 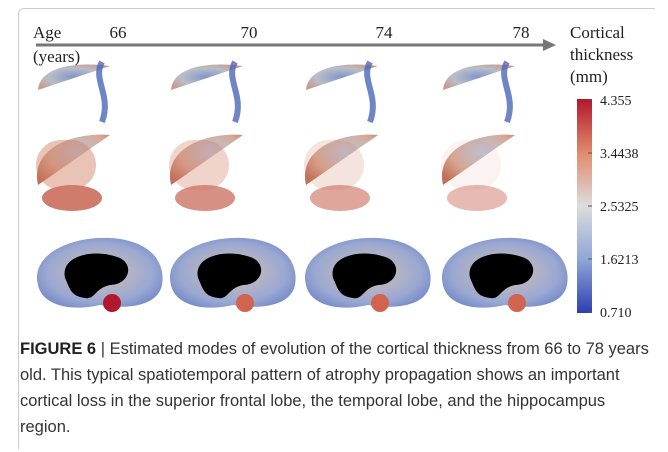 I want to click on caption-label: FIGURE 6, so click(x=58, y=349).